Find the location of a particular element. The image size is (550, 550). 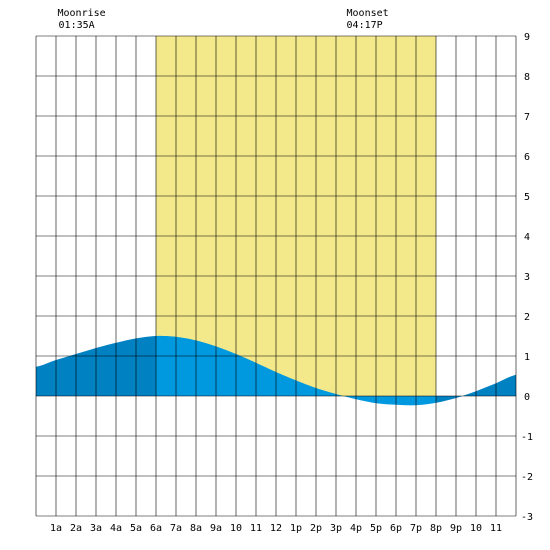

y-tick-label: 5 is located at coordinates (527, 197).